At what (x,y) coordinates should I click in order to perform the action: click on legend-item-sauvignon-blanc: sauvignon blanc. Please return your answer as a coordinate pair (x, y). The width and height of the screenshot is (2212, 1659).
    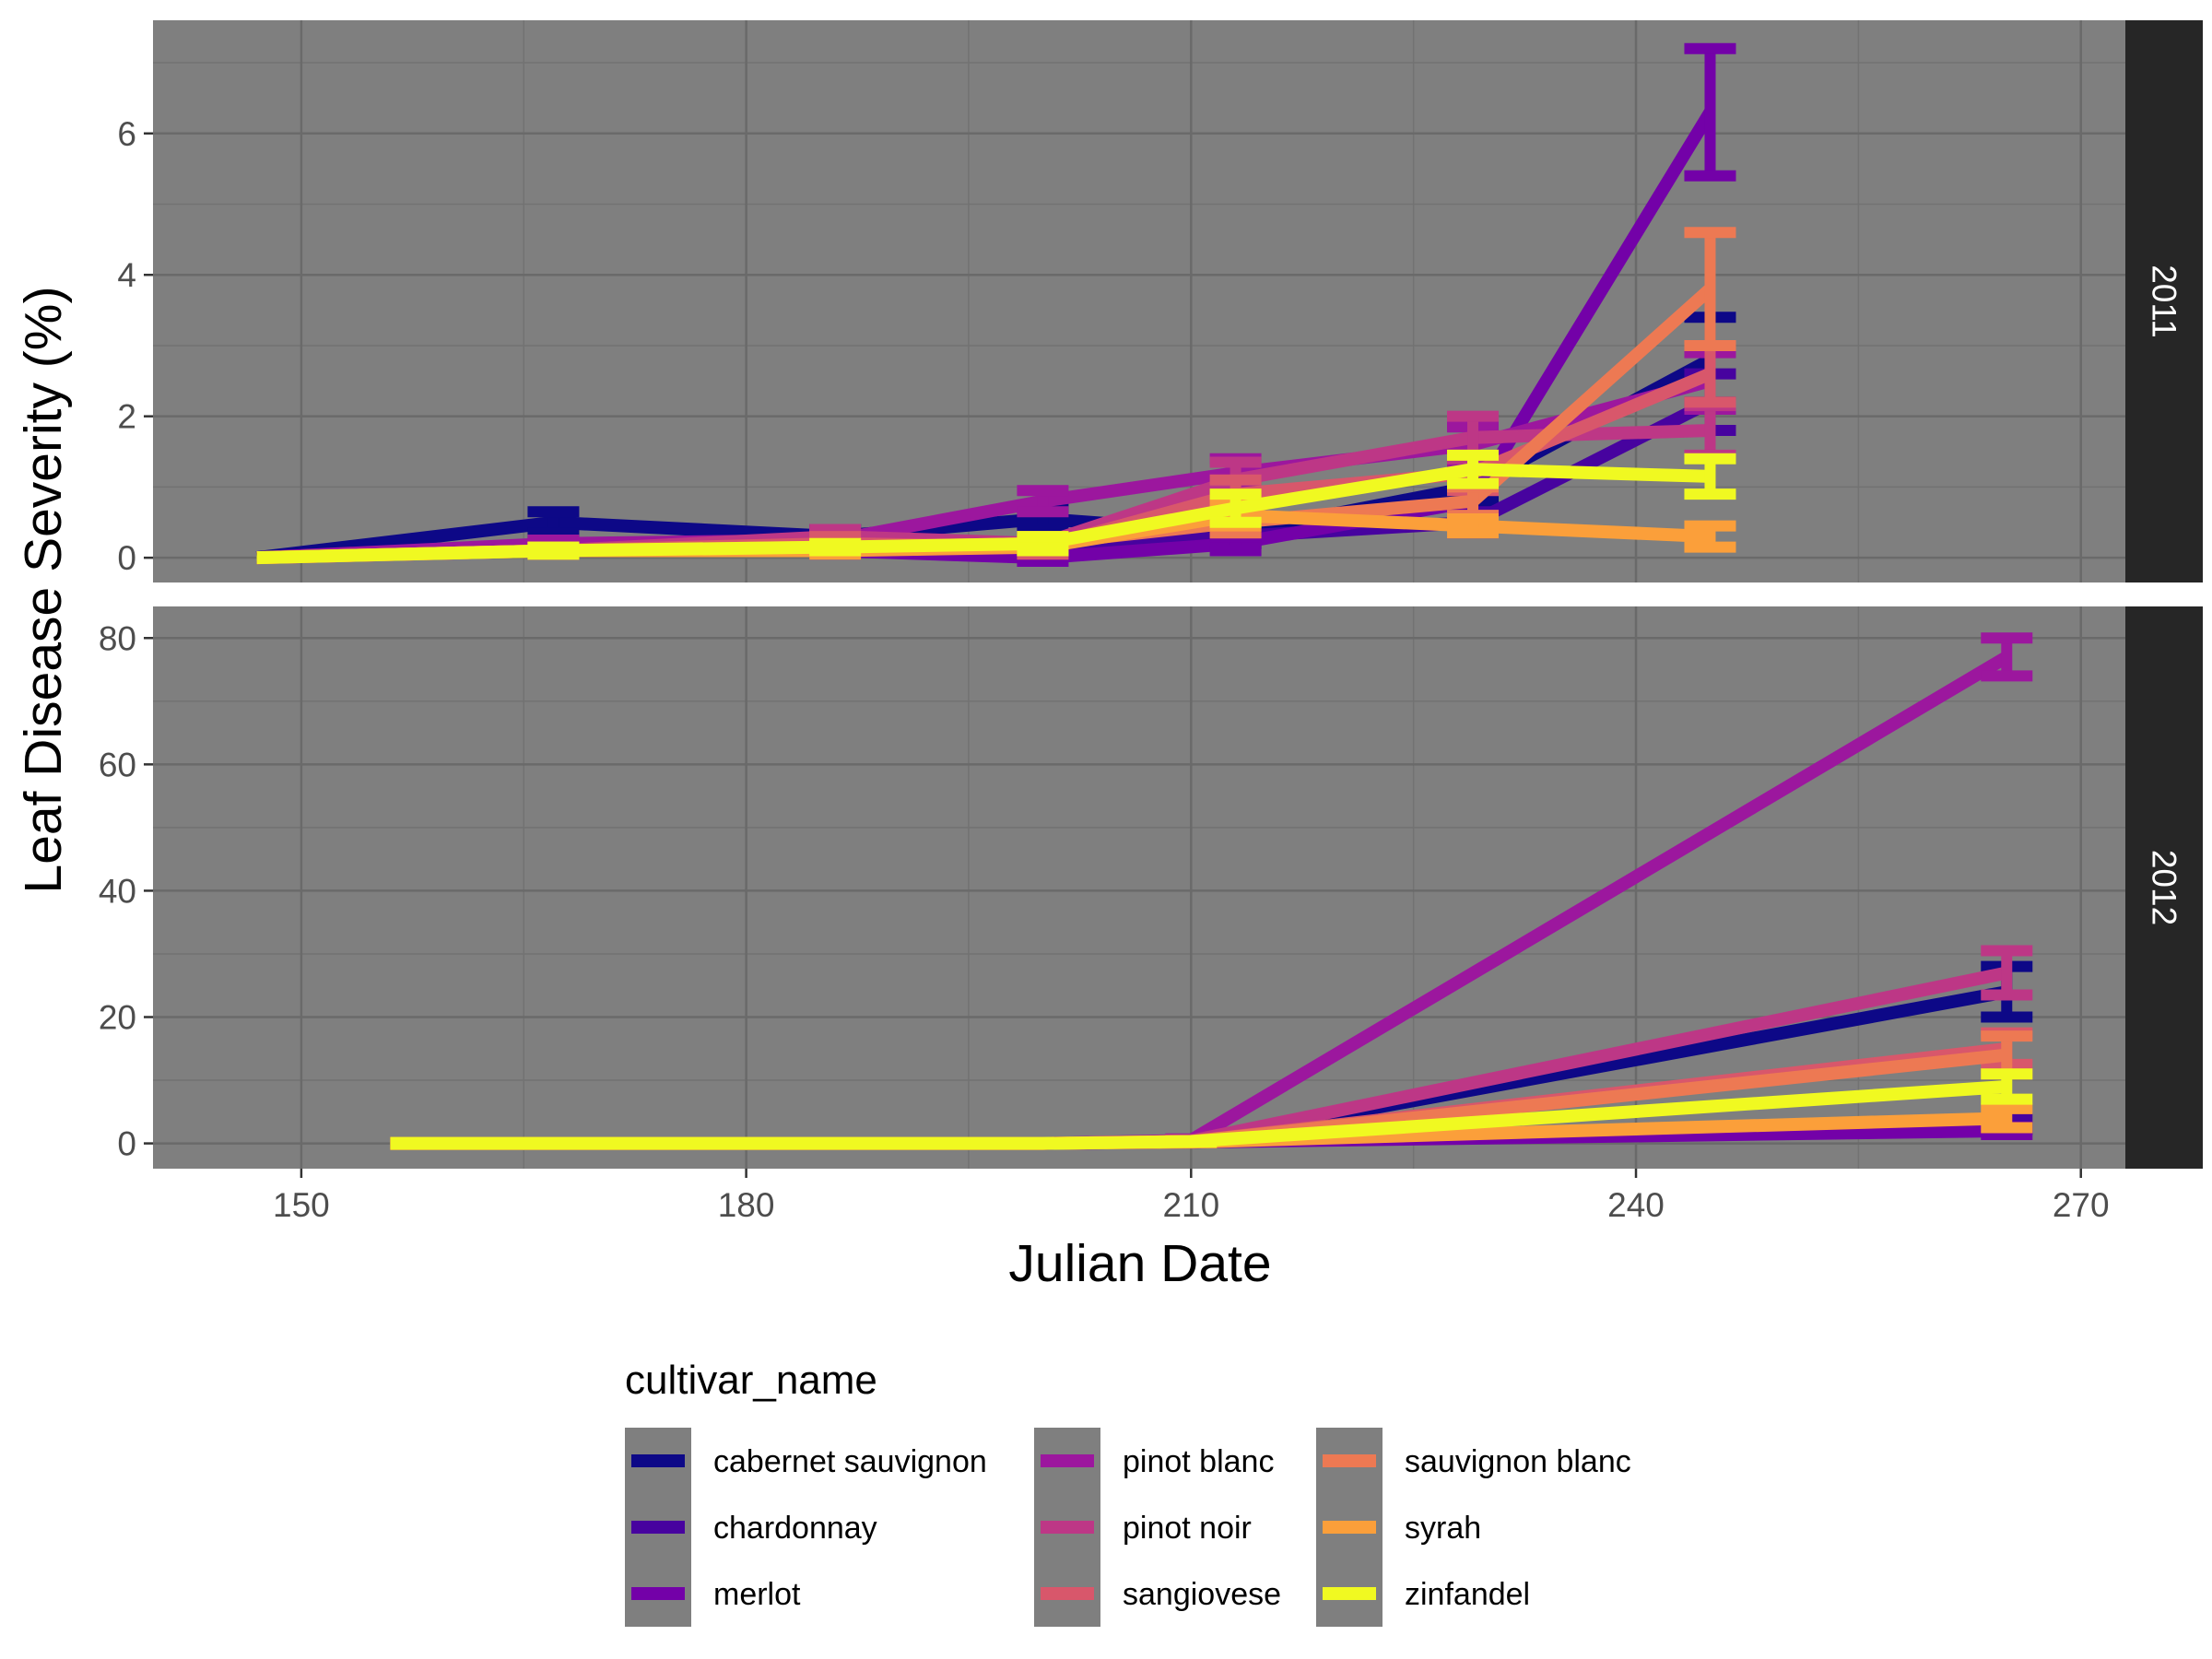
    Looking at the image, I should click on (1473, 1461).